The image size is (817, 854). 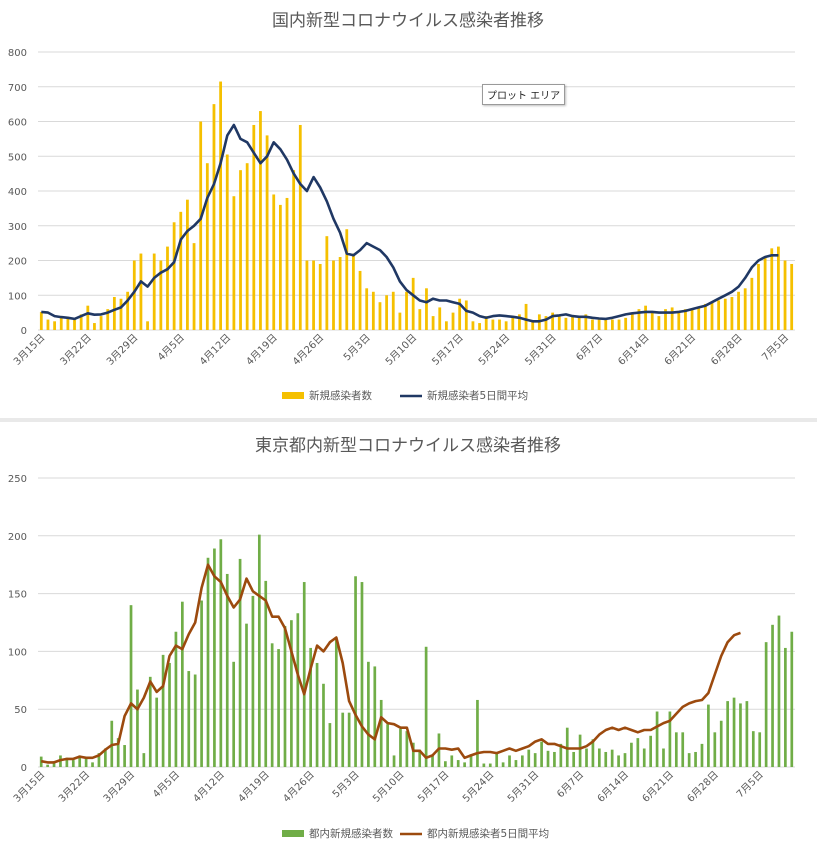 What do you see at coordinates (571, 785) in the screenshot?
I see `x-tick-label: 6月7日` at bounding box center [571, 785].